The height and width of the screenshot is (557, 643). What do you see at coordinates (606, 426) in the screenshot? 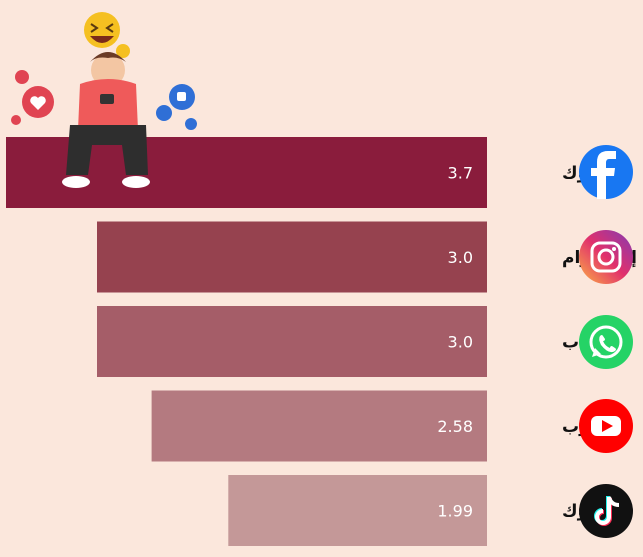
I see `youtube-icon` at bounding box center [606, 426].